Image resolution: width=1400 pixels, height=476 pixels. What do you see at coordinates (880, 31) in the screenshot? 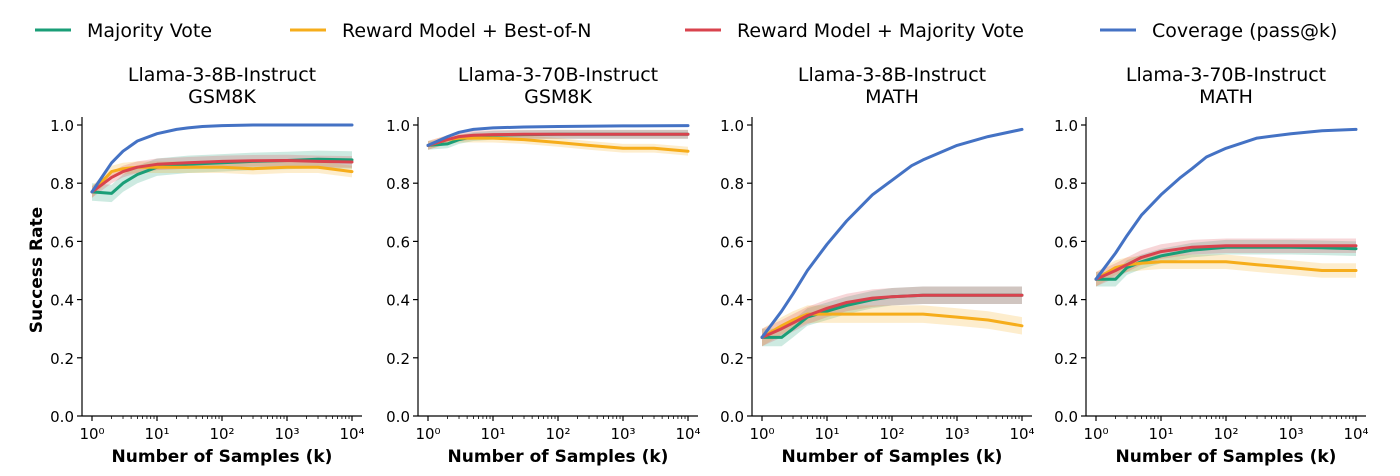
I see `legend-label: Reward Model + Majority Vote` at bounding box center [880, 31].